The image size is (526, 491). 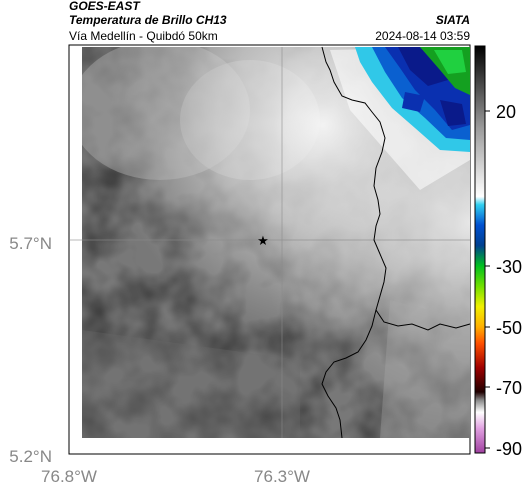 What do you see at coordinates (452, 20) in the screenshot?
I see `organization-label: SIATA` at bounding box center [452, 20].